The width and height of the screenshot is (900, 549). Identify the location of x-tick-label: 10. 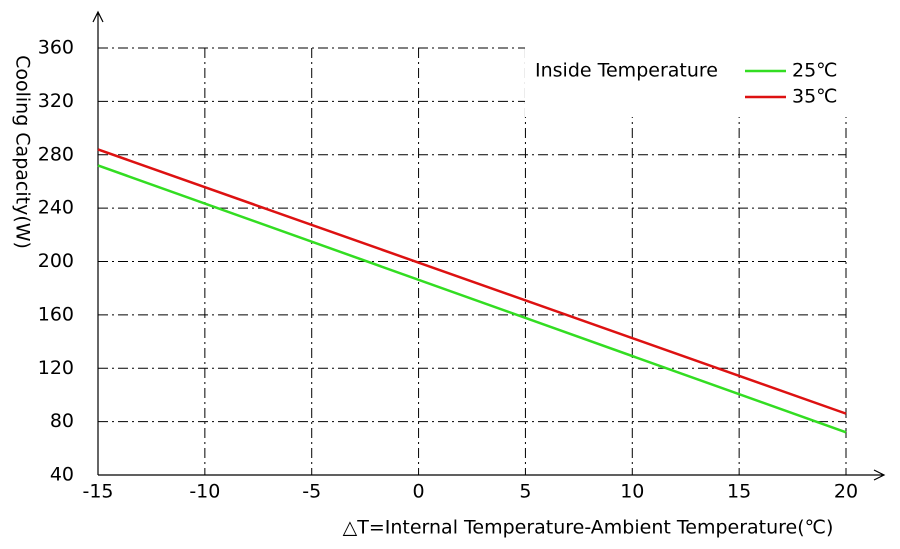
(632, 492).